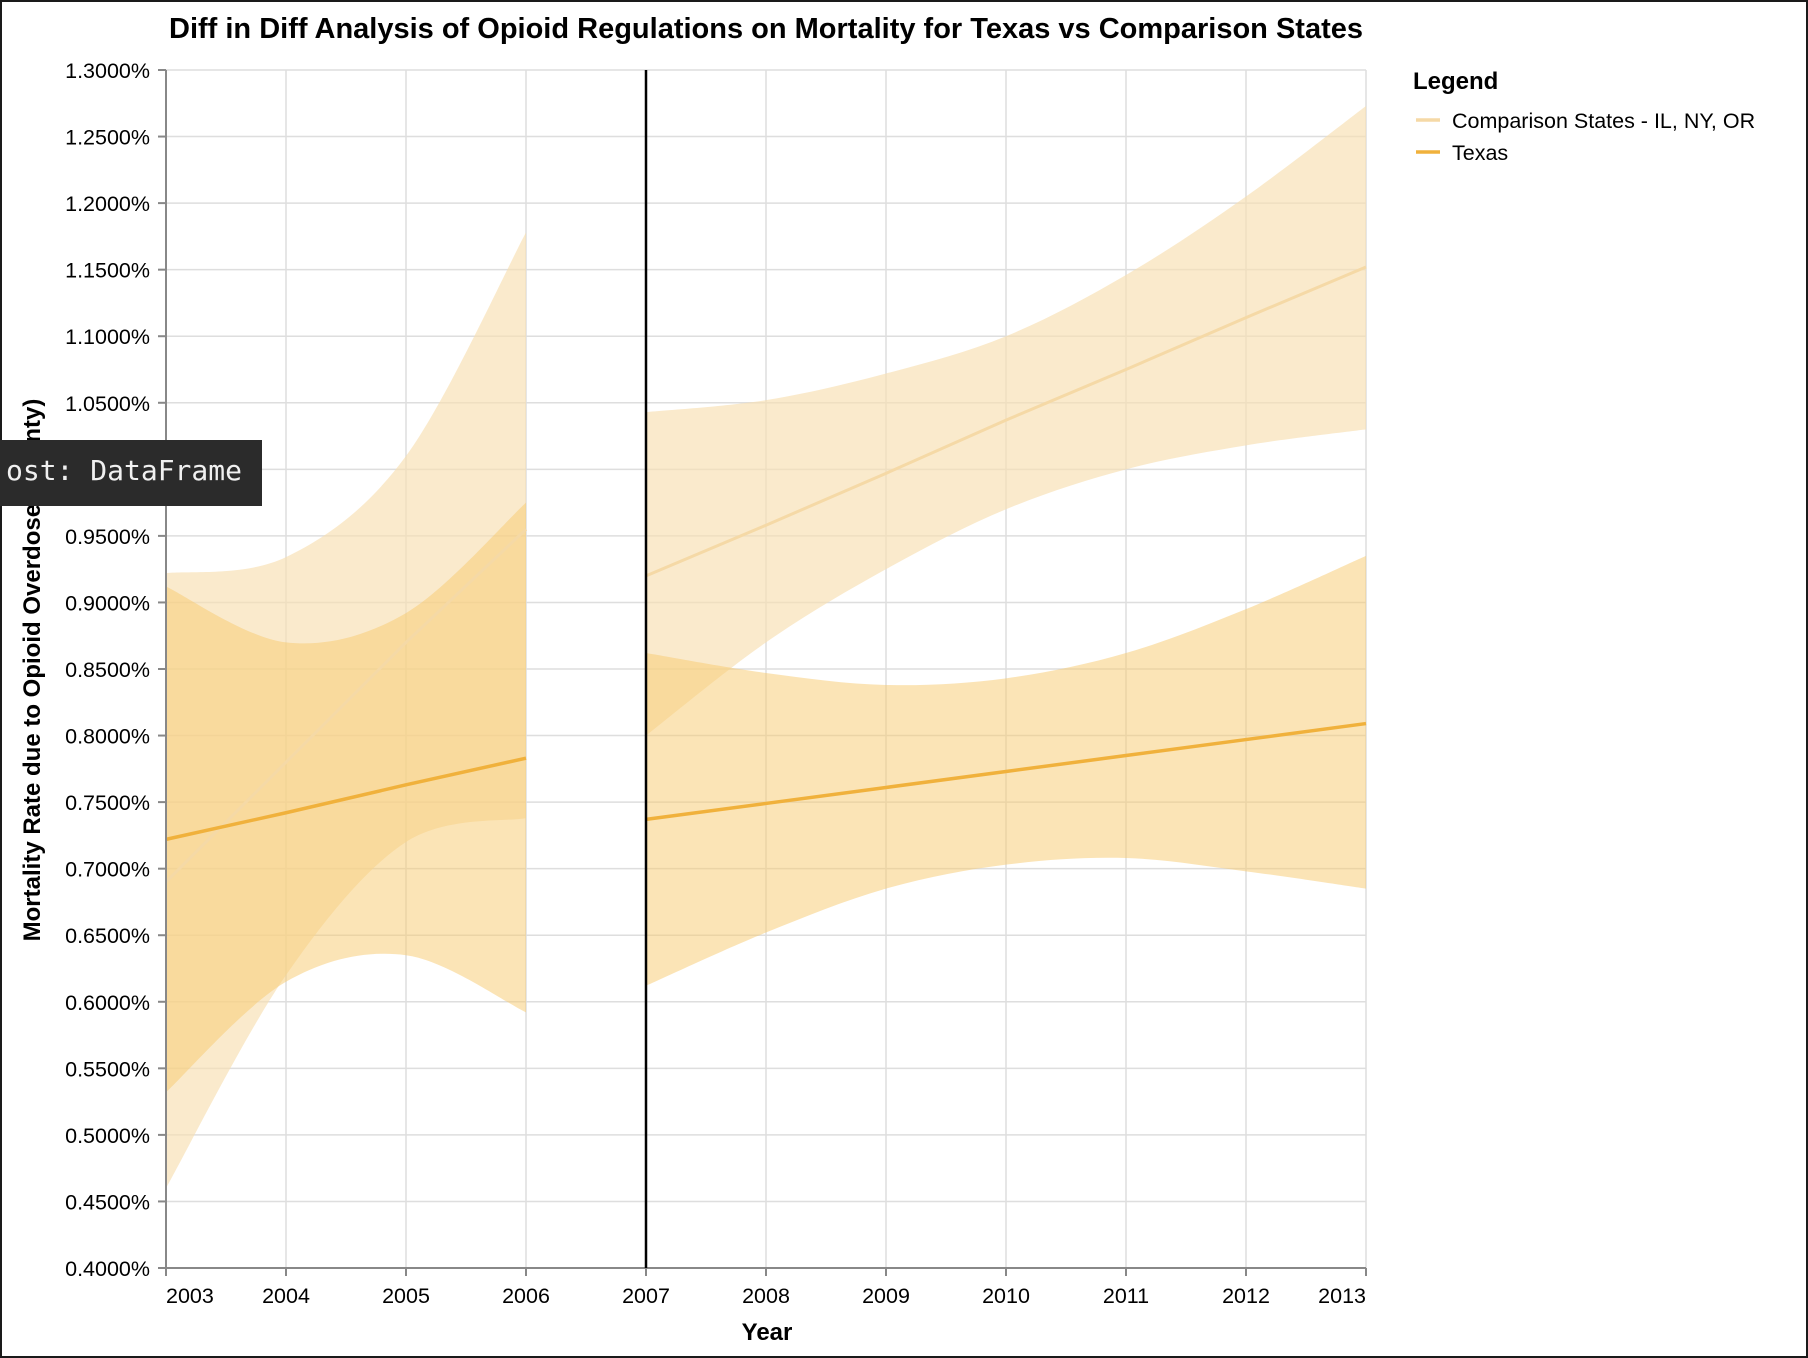  Describe the element at coordinates (526, 1296) in the screenshot. I see `x-tick-label: 2006` at that location.